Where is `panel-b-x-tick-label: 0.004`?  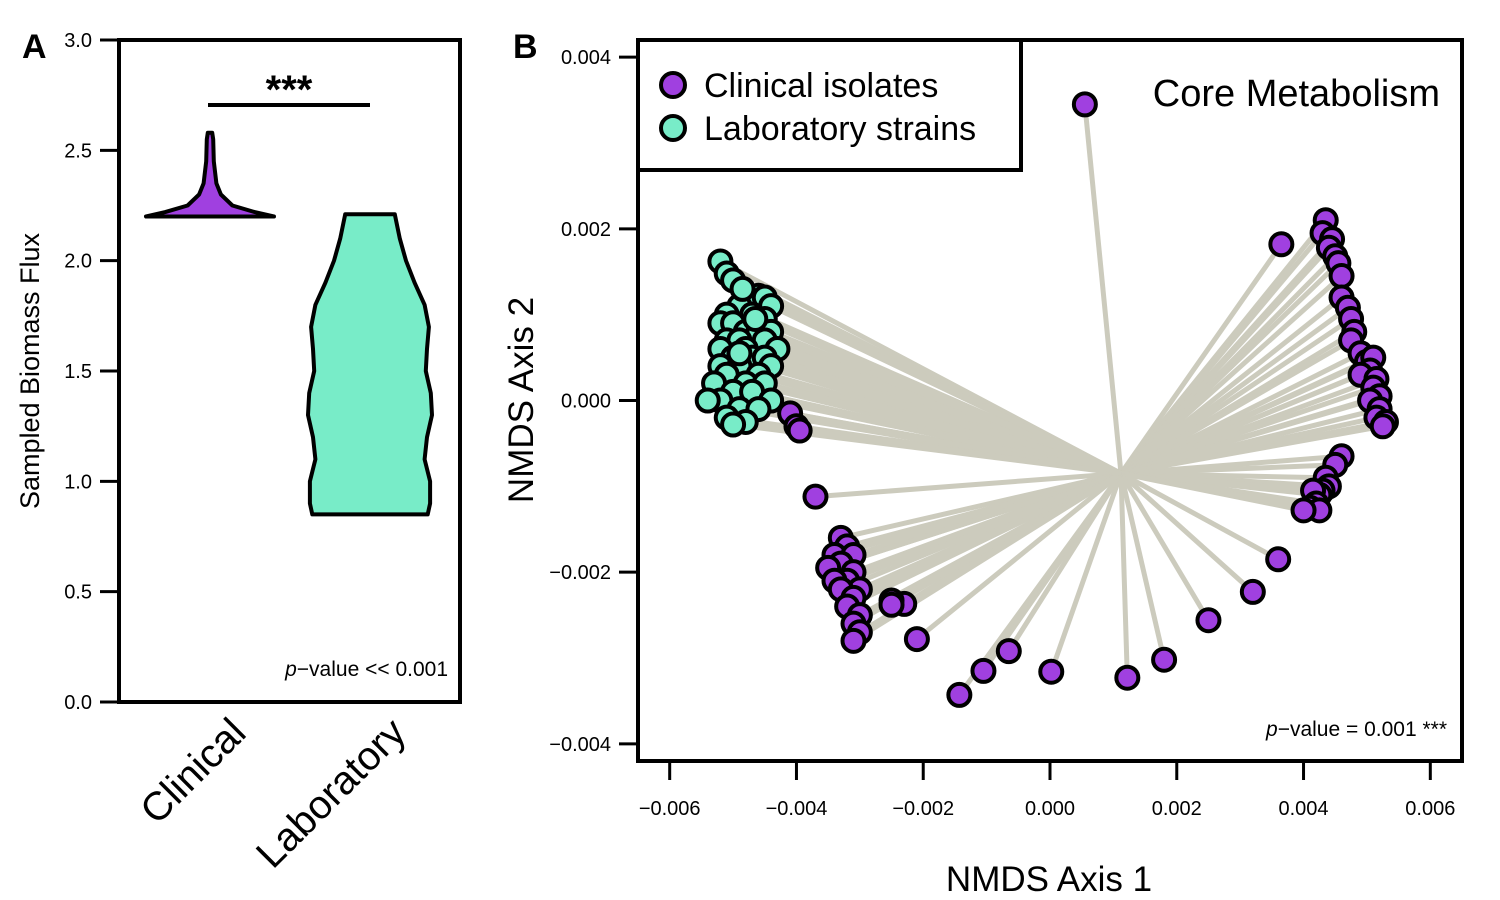
panel-b-x-tick-label: 0.004 is located at coordinates (1304, 809).